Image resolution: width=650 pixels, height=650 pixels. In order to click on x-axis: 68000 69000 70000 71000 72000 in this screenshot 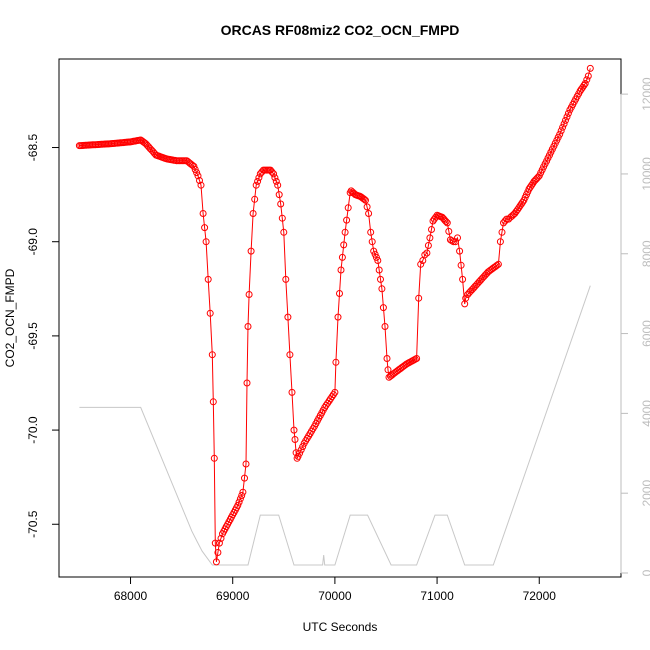, I will do `click(335, 589)`.